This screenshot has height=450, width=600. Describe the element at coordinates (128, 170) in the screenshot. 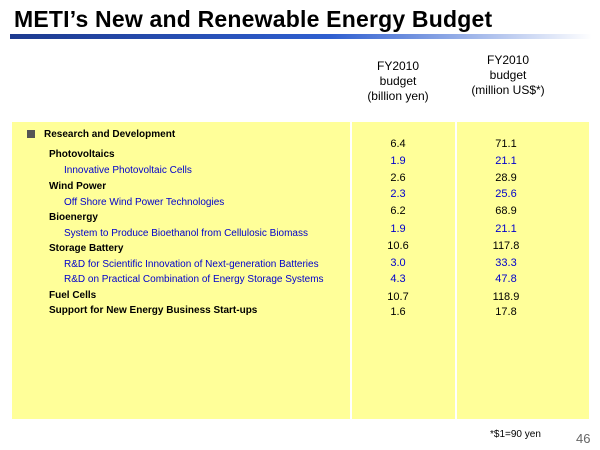

I see `subcategory-label: Innovative Photovoltaic Cells` at that location.